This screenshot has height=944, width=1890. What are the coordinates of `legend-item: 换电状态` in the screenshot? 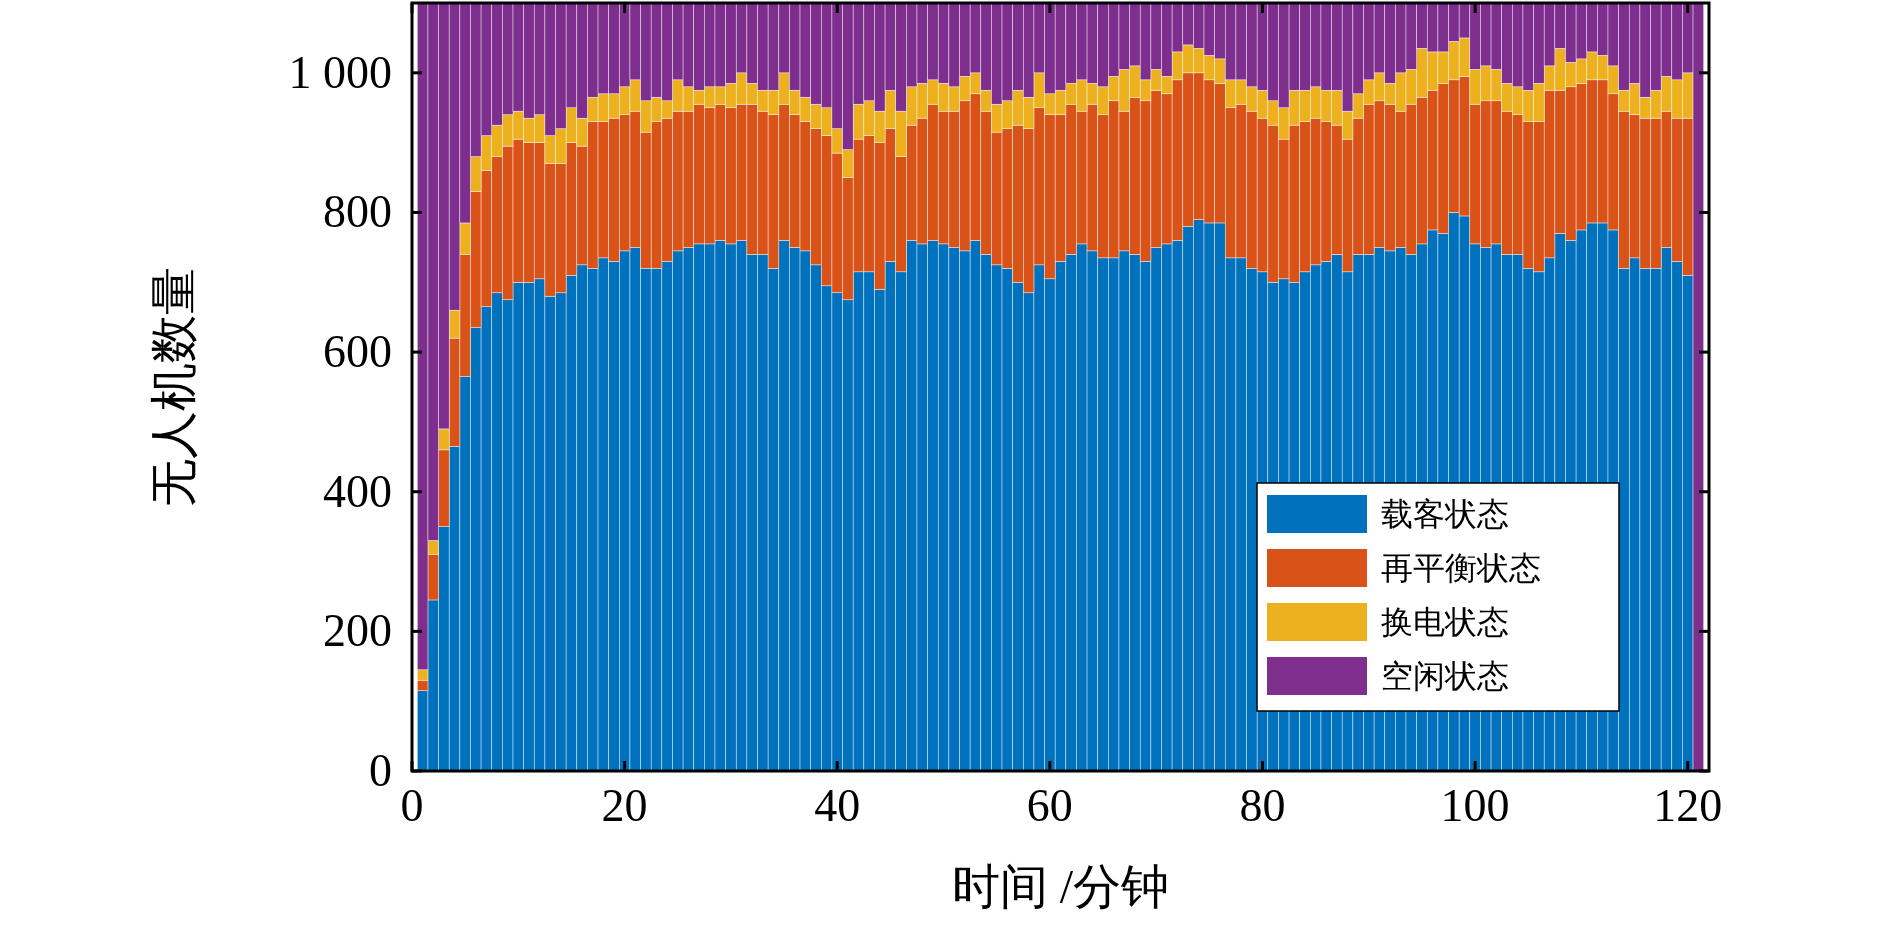 It's located at (1388, 622).